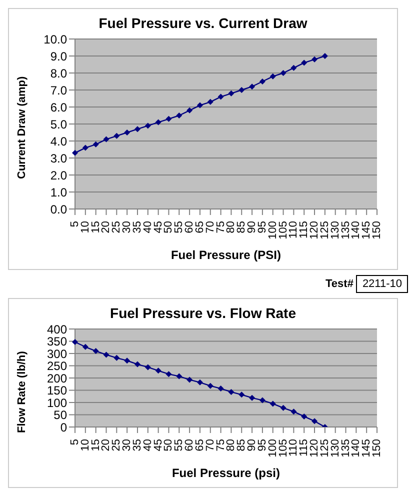 This screenshot has width=412, height=500. I want to click on y-tick-label: 9.0, so click(59, 56).